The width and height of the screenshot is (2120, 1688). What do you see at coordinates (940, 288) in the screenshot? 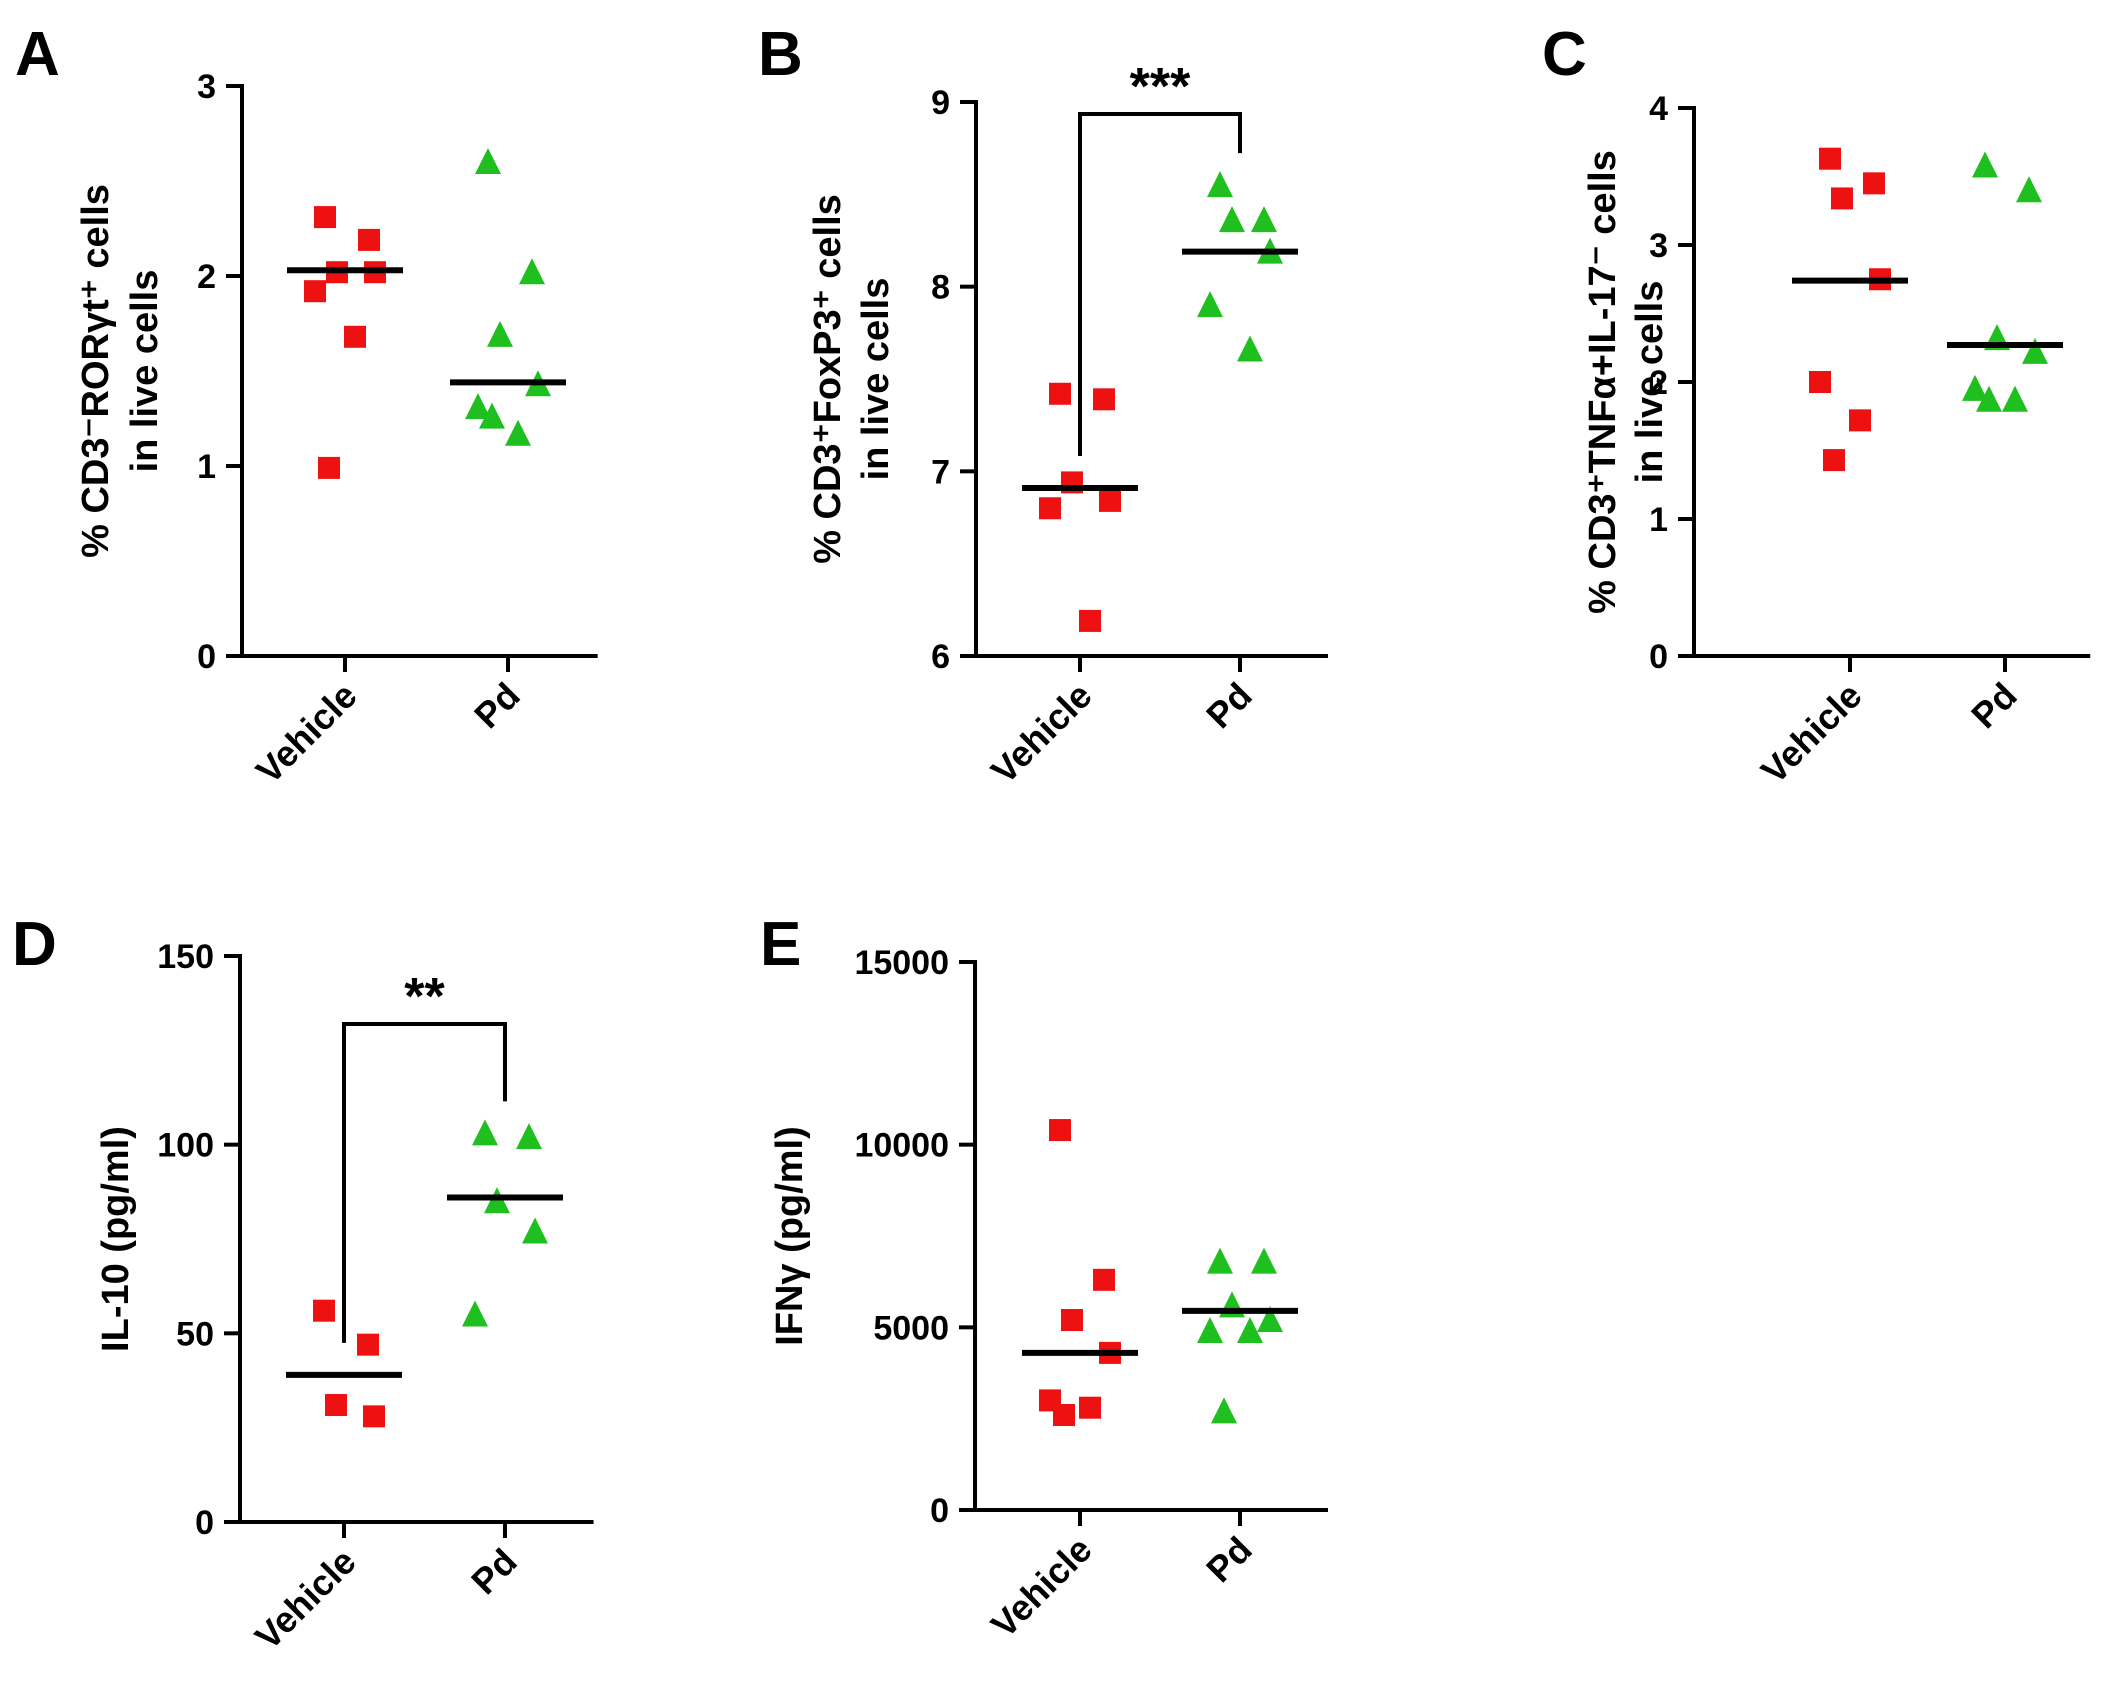
I see `y-tick-label: 8` at bounding box center [940, 288].